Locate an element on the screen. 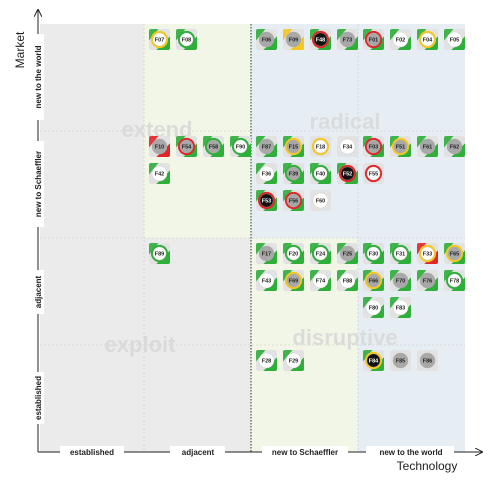 The image size is (496, 480). feature-chip: F15 is located at coordinates (293, 146).